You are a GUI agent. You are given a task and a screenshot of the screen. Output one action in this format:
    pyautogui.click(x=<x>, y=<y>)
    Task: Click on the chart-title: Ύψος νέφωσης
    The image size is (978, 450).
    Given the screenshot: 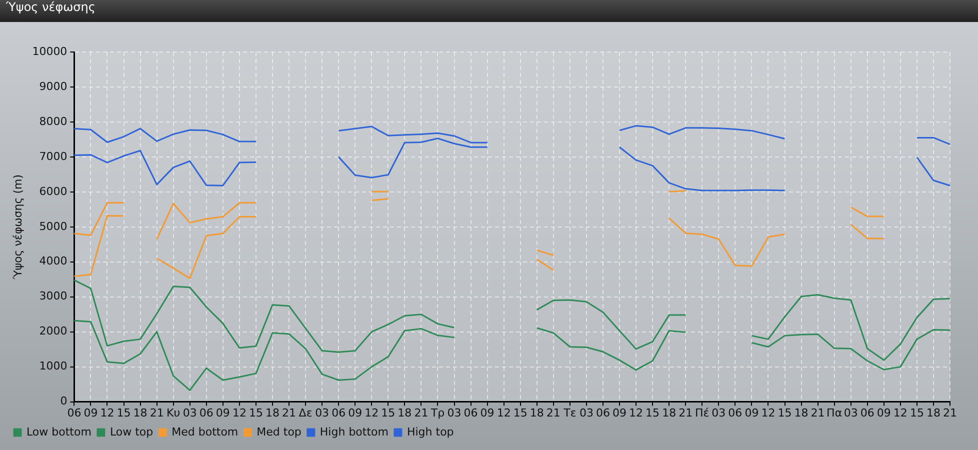 What is the action you would take?
    pyautogui.click(x=489, y=11)
    